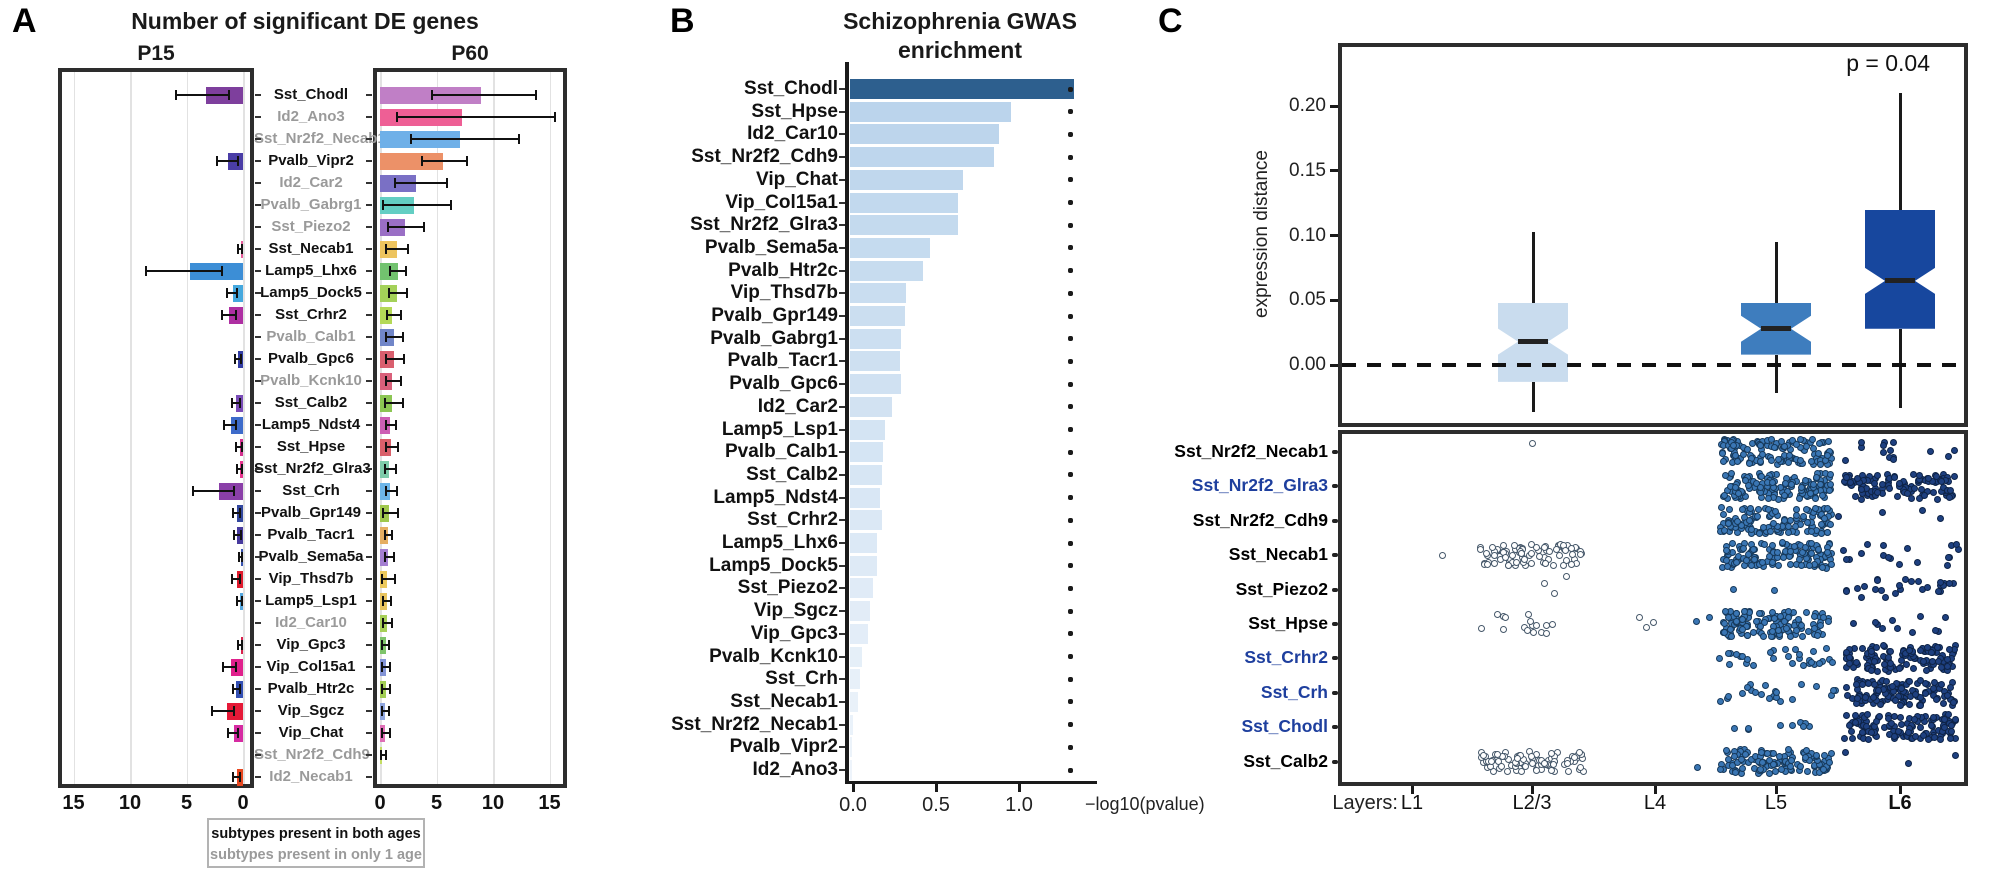 This screenshot has height=878, width=1996. What do you see at coordinates (1251, 451) in the screenshot?
I see `scatter-row-label: Sst_Nr2f2_Necab1` at bounding box center [1251, 451].